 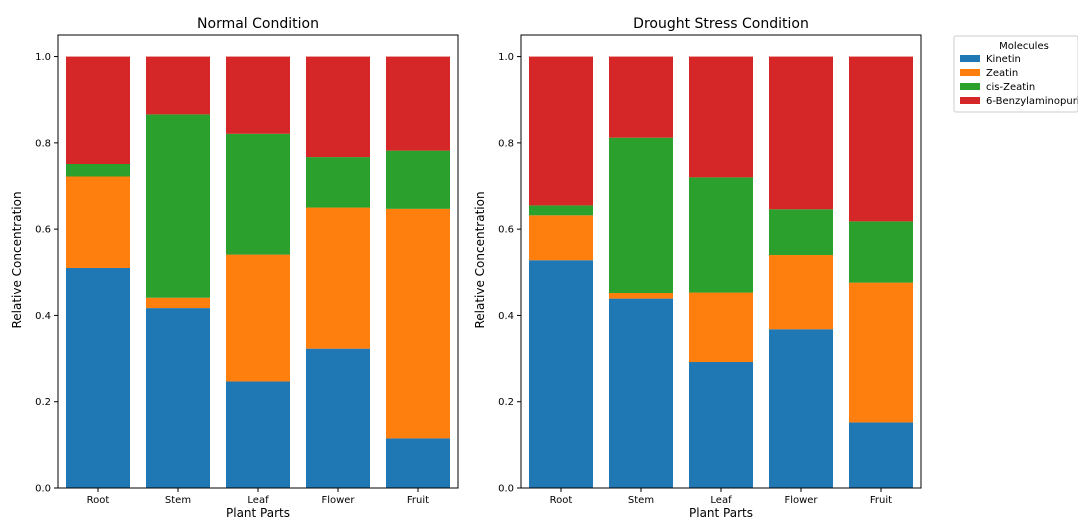 I want to click on chart-title: Drought Stress Condition, so click(x=721, y=24).